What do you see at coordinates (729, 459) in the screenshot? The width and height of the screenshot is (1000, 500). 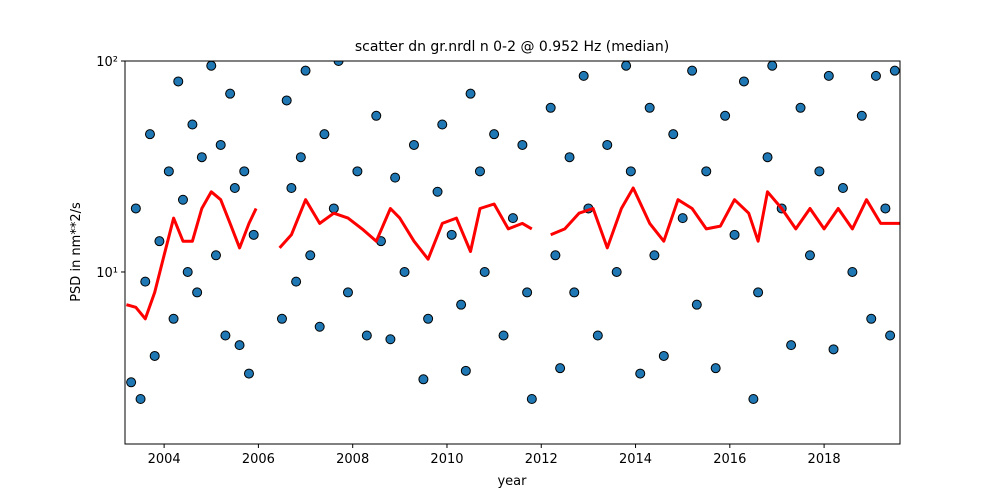 I see `x-tick-label: 2016` at bounding box center [729, 459].